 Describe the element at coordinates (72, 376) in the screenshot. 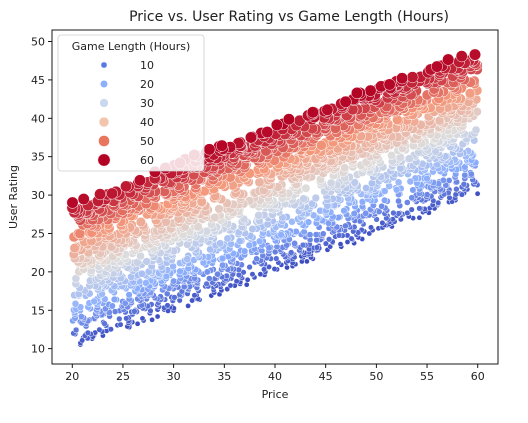

I see `x-tick-label: 20` at that location.